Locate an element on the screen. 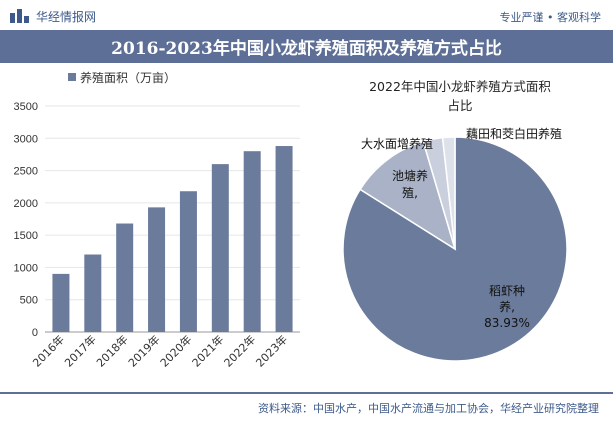  bar-chart-icon is located at coordinates (20, 16).